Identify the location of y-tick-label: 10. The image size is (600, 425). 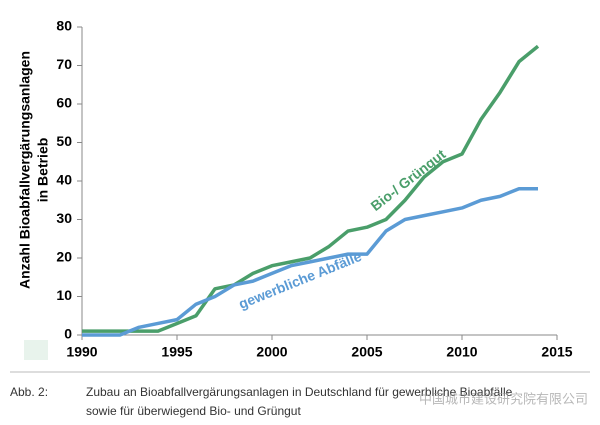
(64, 295).